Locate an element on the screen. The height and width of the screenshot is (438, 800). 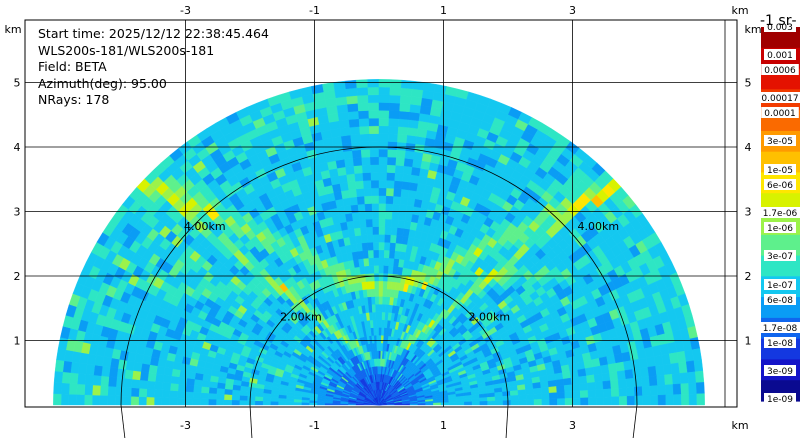
colorbar-label: 1.7e-08 is located at coordinates (780, 329).